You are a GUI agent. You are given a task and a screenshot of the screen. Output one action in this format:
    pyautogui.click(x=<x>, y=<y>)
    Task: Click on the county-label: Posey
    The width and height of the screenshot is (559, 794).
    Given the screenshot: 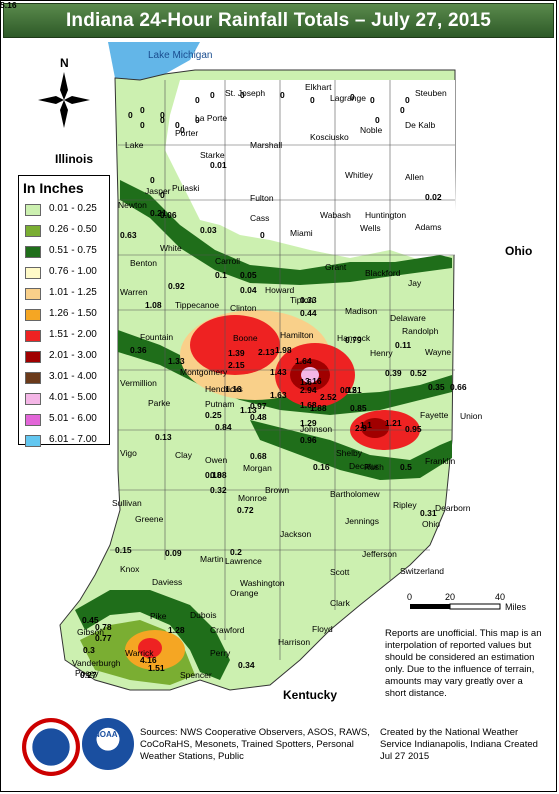 What is the action you would take?
    pyautogui.click(x=87, y=673)
    